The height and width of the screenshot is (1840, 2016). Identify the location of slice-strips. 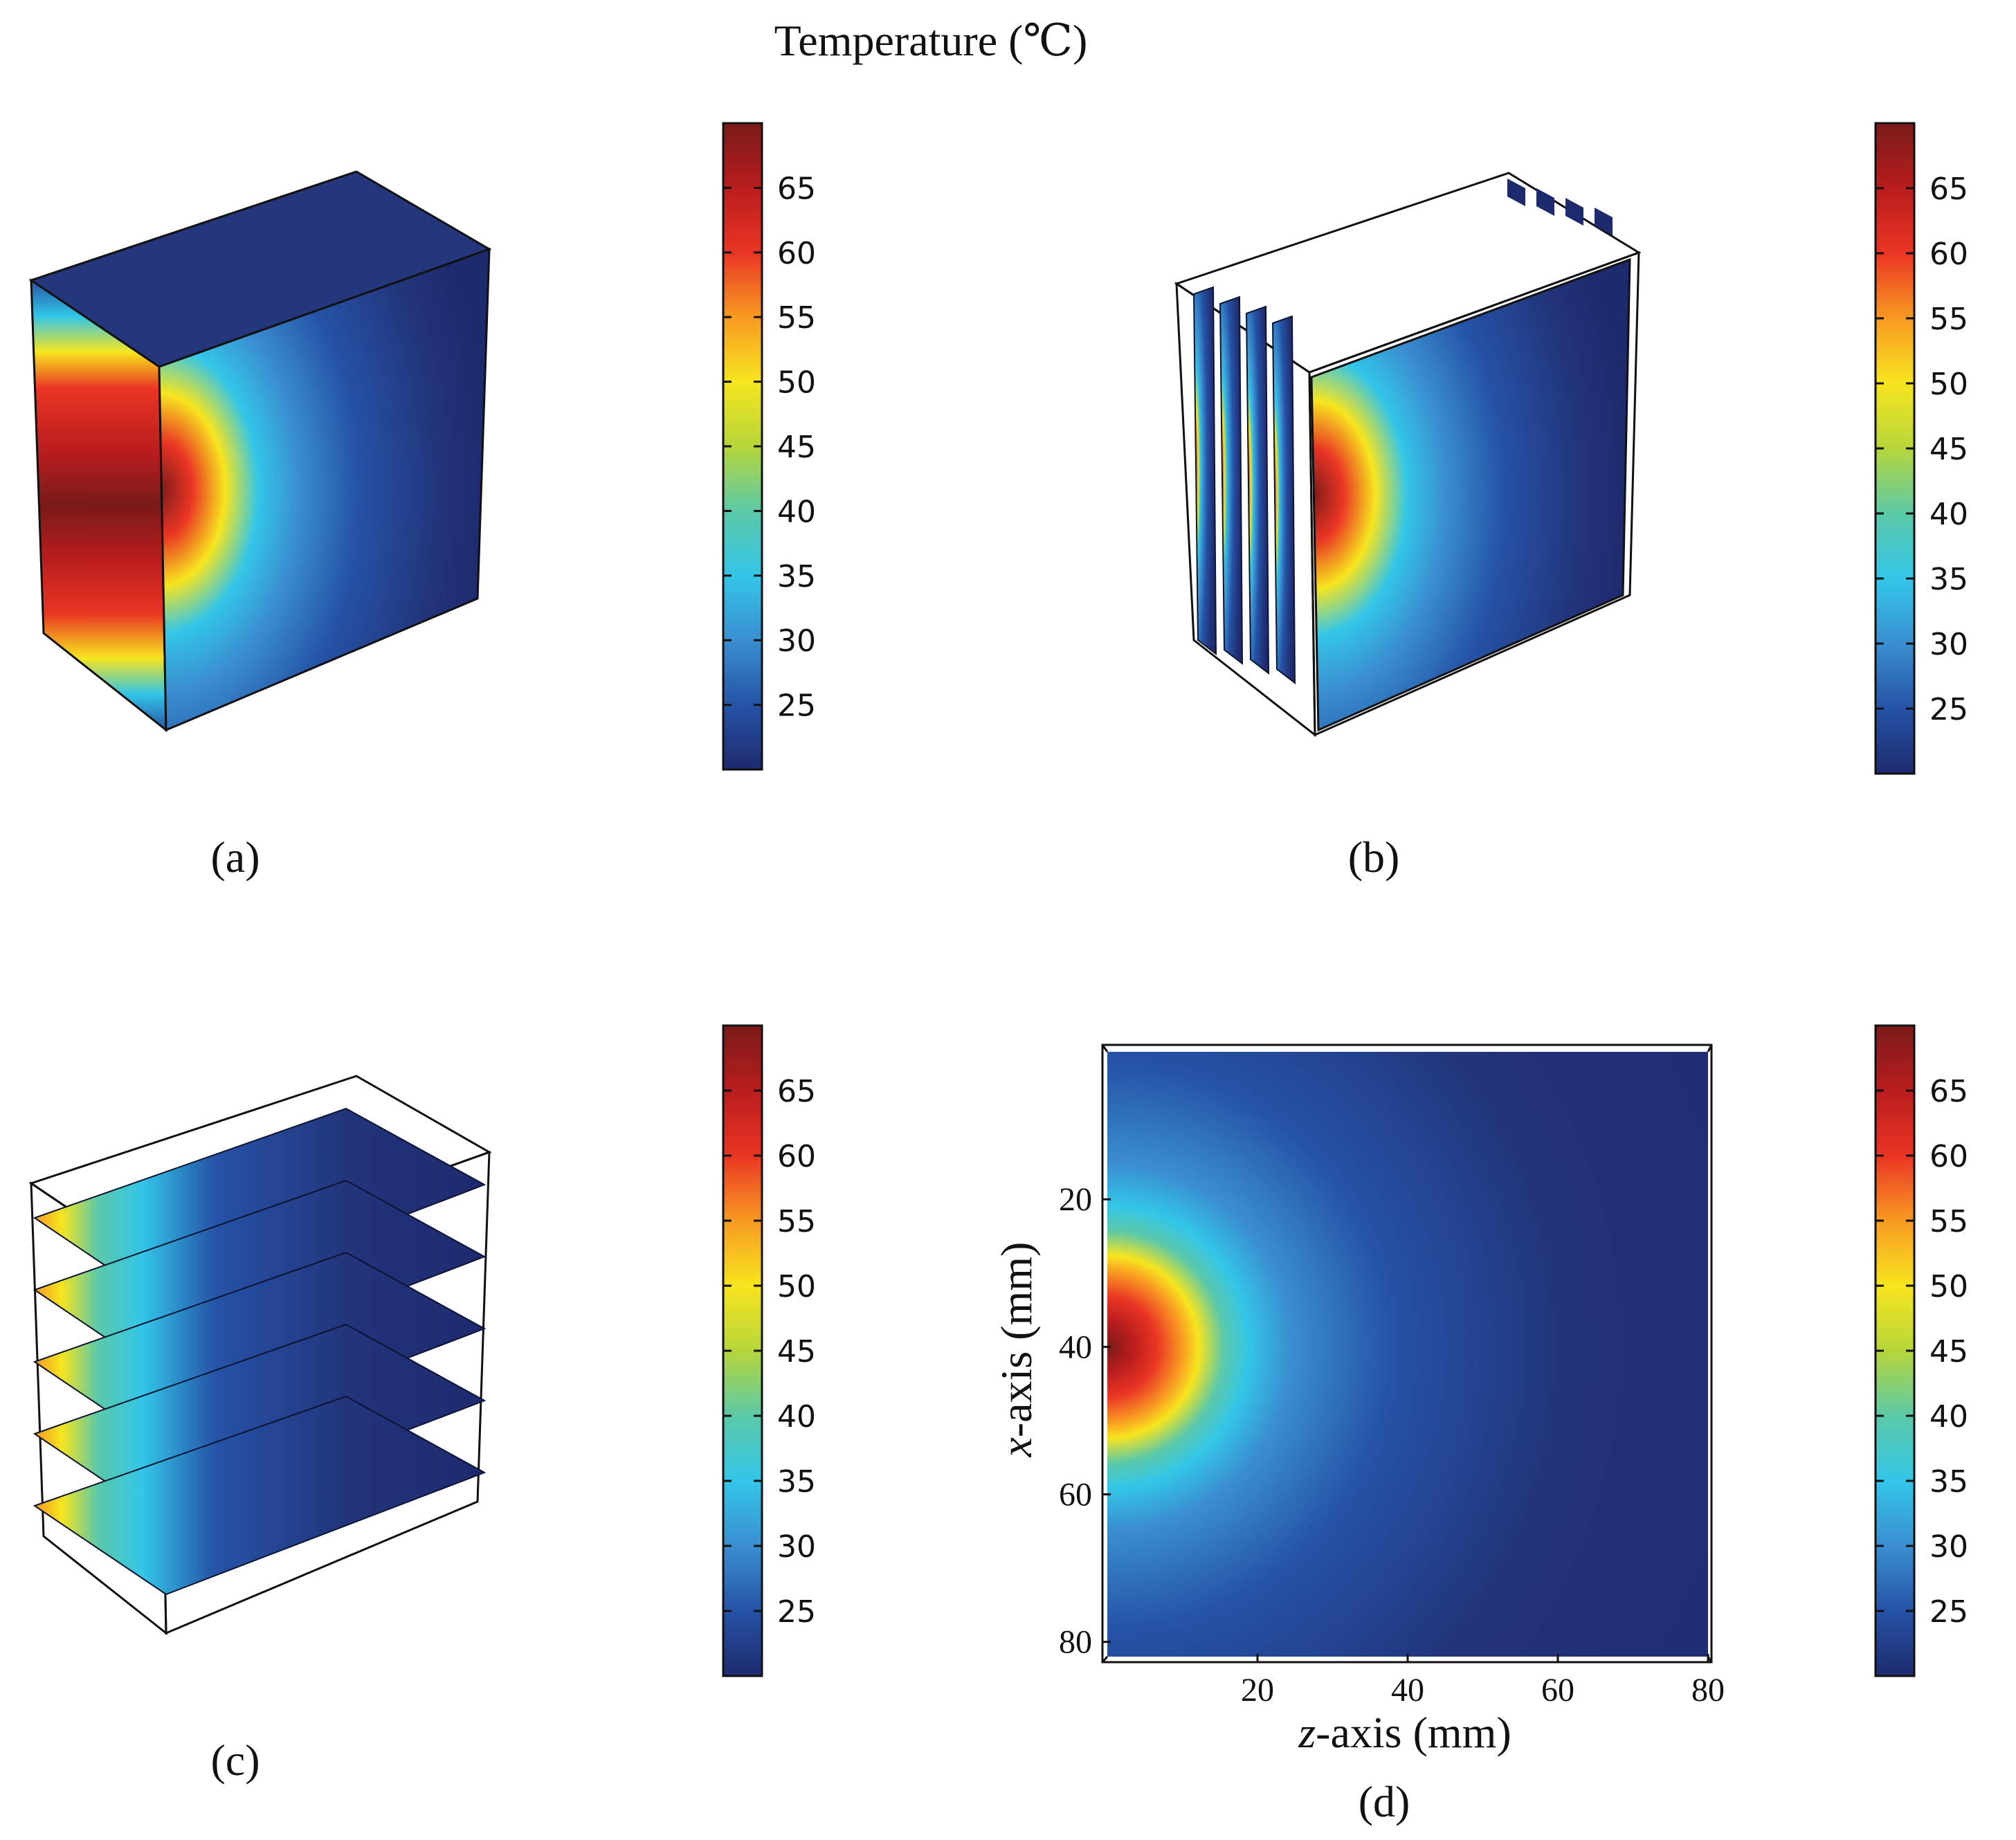
(1402, 432).